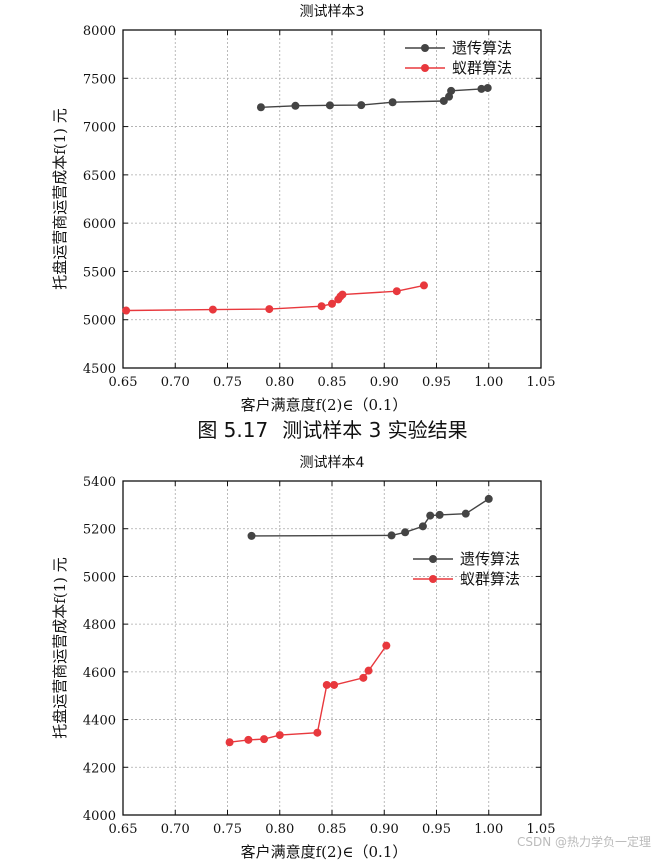 The height and width of the screenshot is (862, 665). What do you see at coordinates (99, 721) in the screenshot?
I see `y-tick-label: 4400` at bounding box center [99, 721].